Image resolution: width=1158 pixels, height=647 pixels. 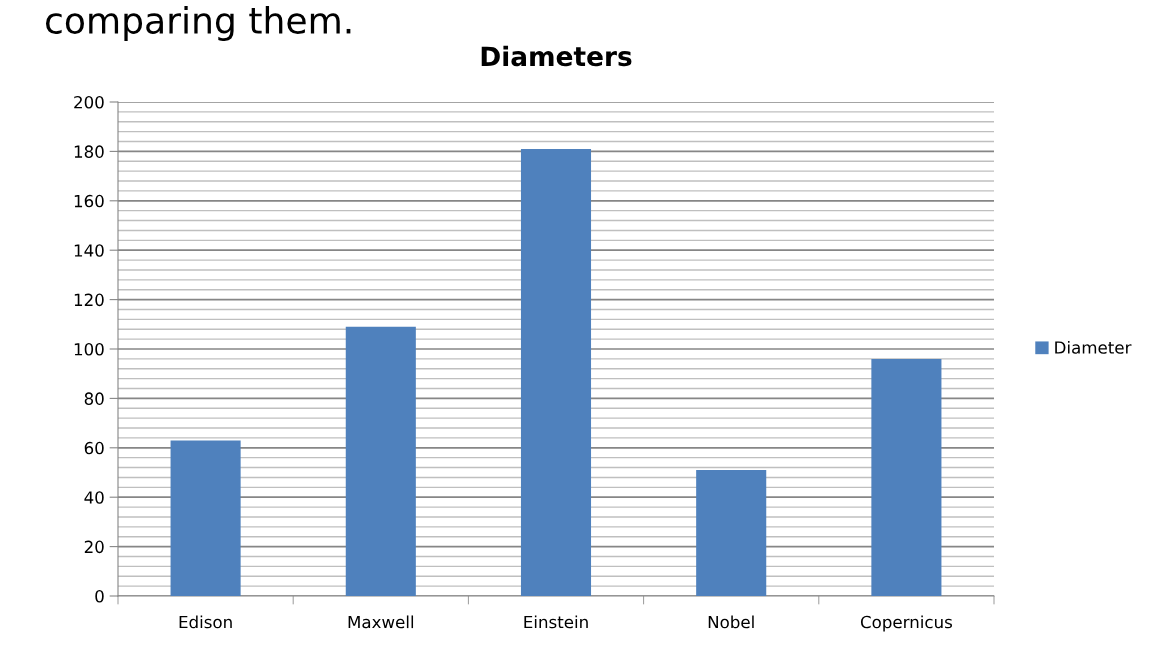 What do you see at coordinates (94, 448) in the screenshot?
I see `y-tick-label: 60` at bounding box center [94, 448].